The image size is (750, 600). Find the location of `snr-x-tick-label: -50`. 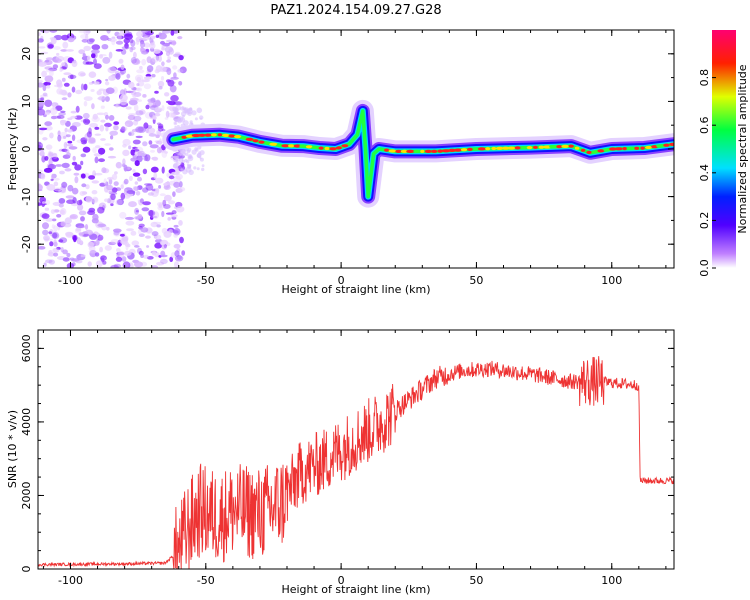

snr-x-tick-label: -50 is located at coordinates (206, 580).